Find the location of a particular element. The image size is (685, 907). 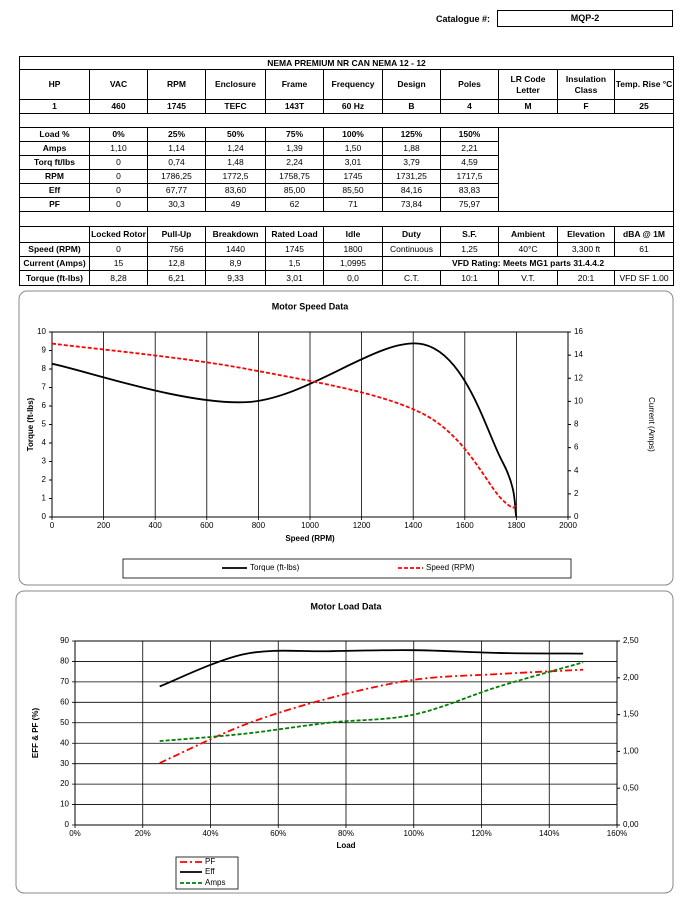

table-cell: 1,14 is located at coordinates (176, 148).